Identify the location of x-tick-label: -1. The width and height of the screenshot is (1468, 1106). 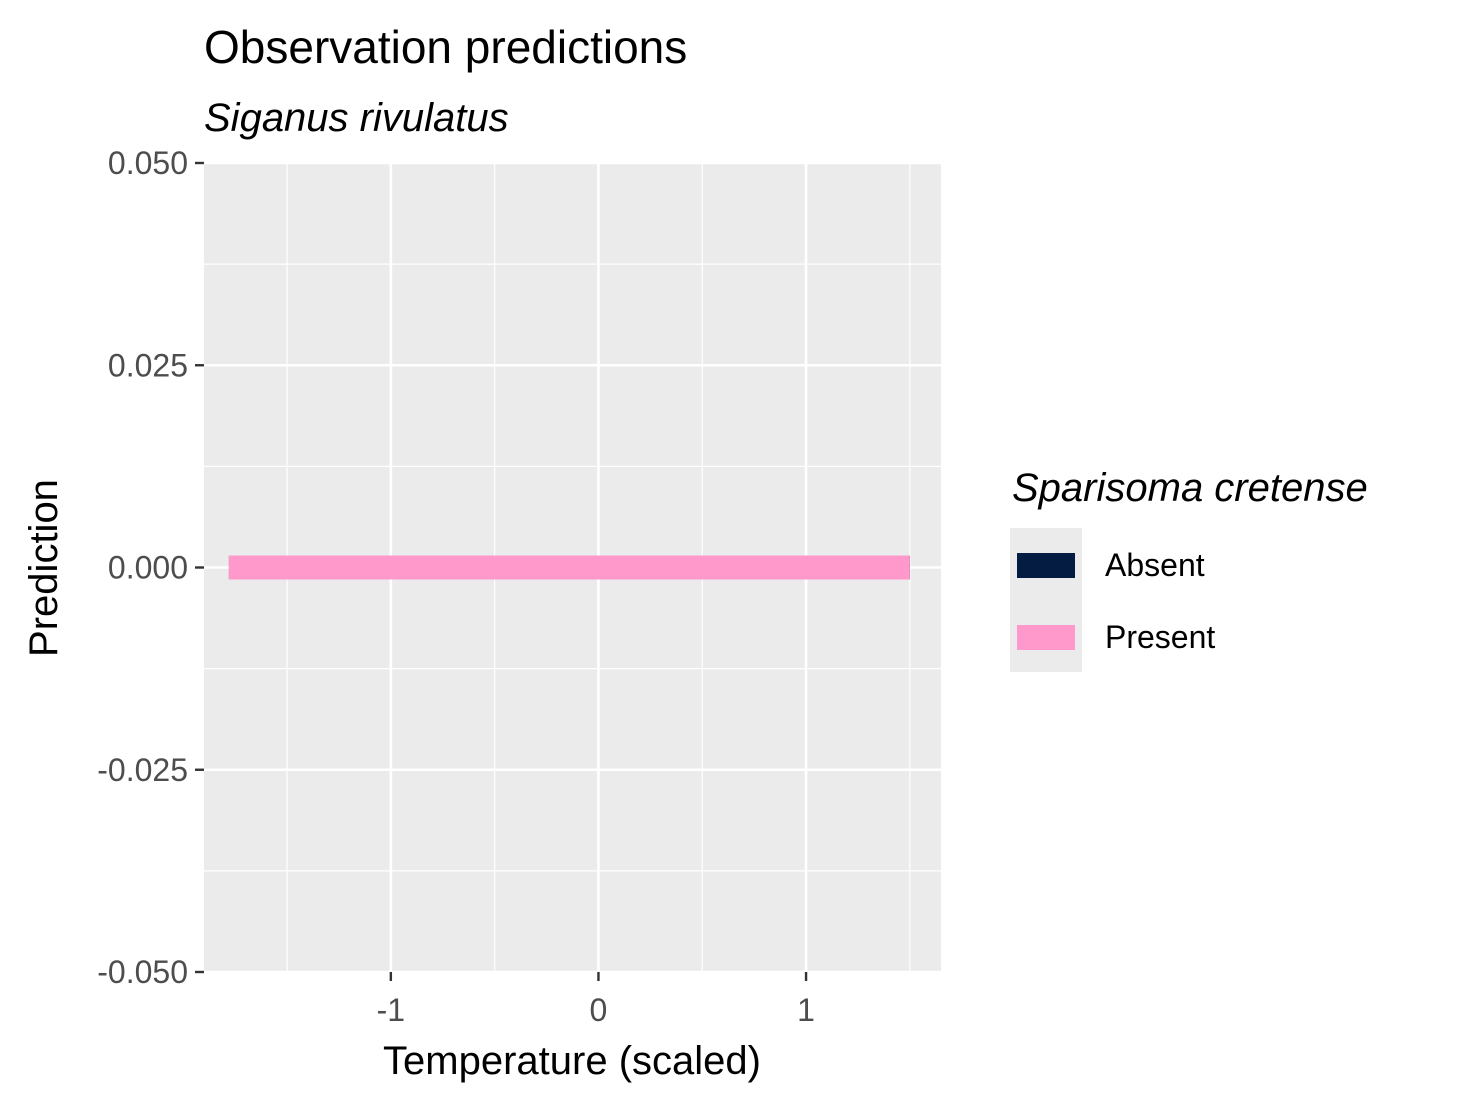
(391, 1010).